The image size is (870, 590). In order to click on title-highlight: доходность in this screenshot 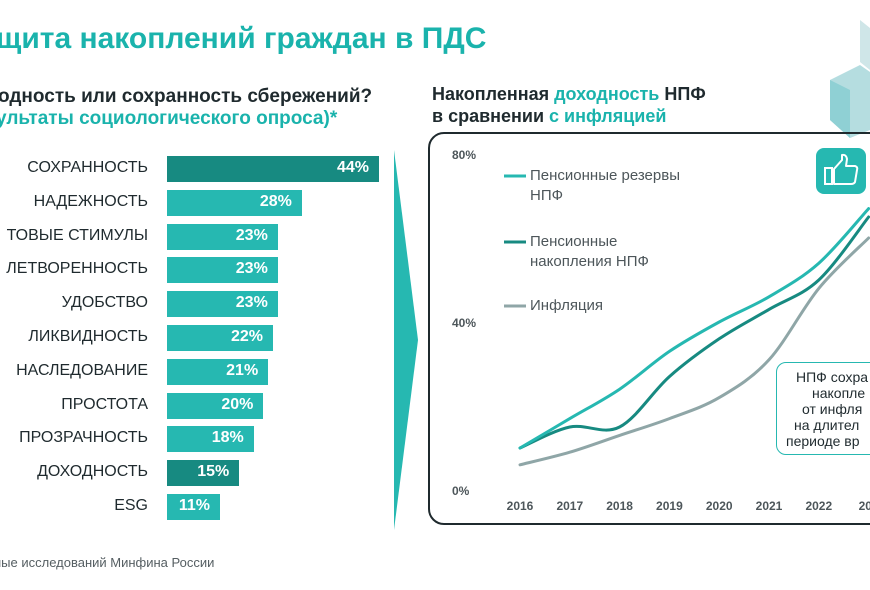, I will do `click(607, 94)`.